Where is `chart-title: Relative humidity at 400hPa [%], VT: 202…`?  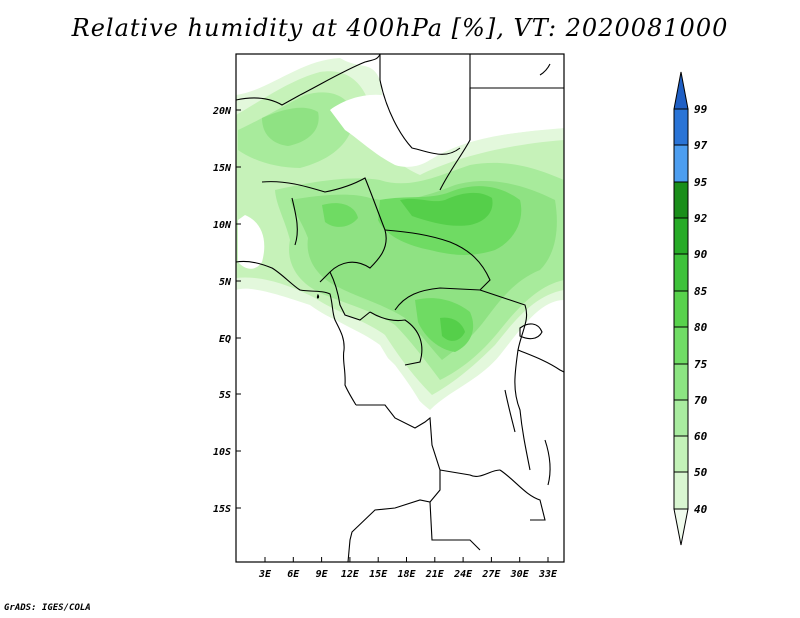
chart-title: Relative humidity at 400hPa [%], VT: 202… is located at coordinates (400, 28).